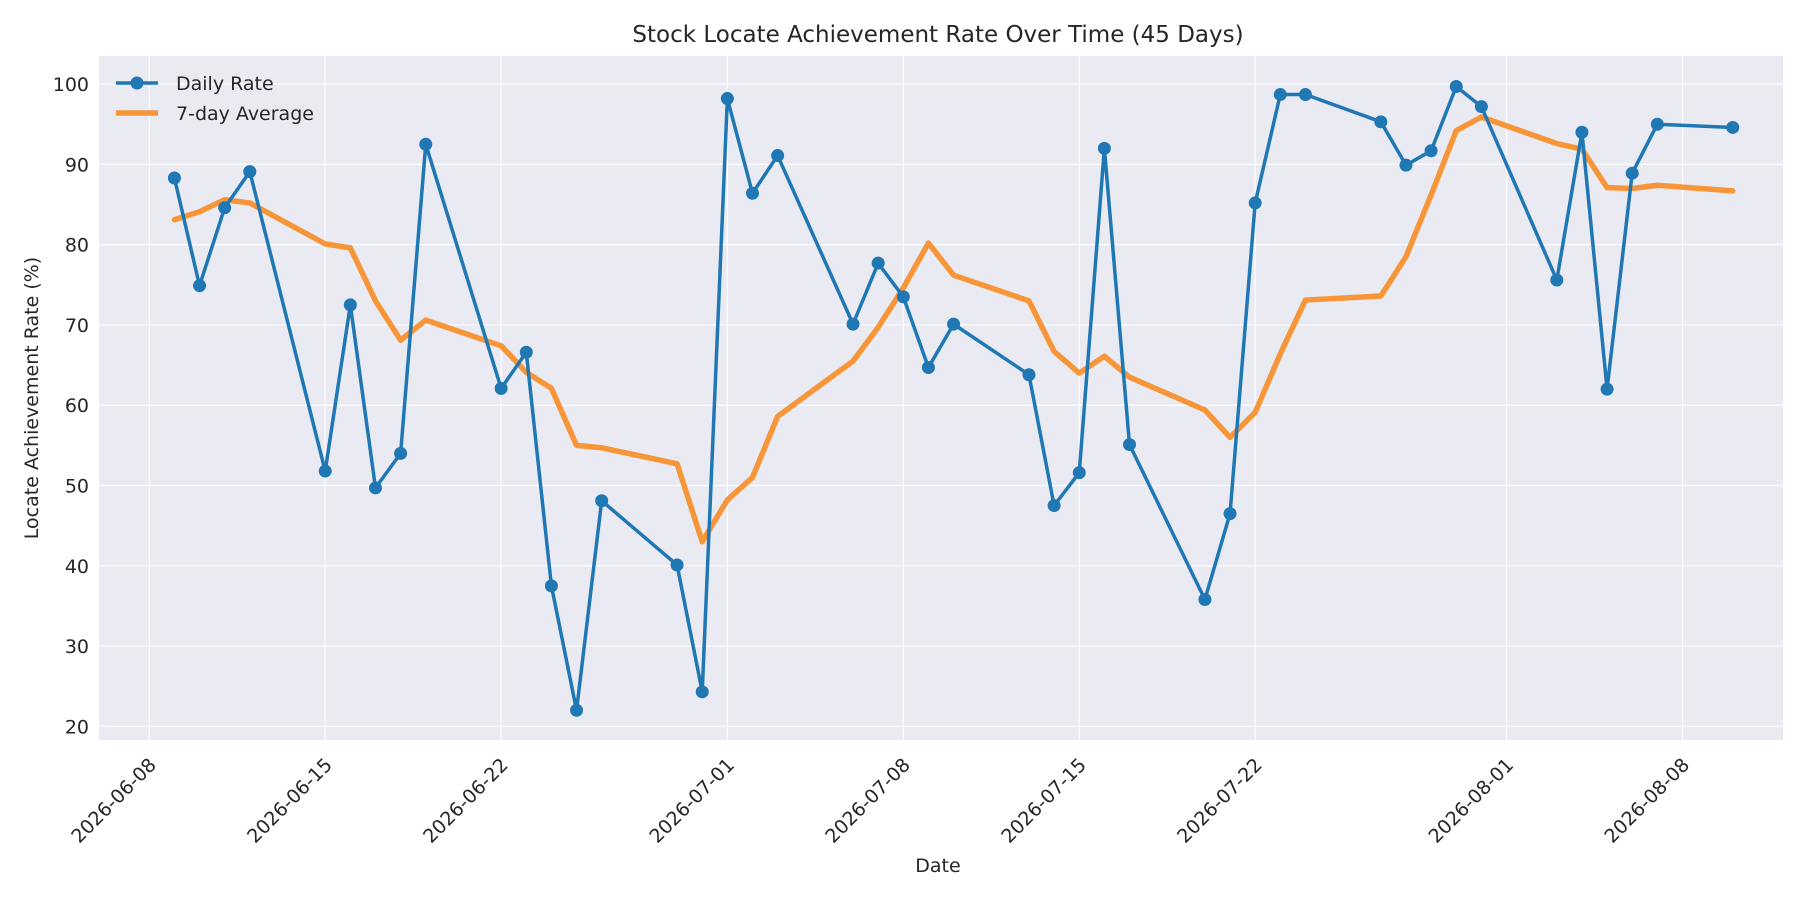 Image resolution: width=1800 pixels, height=900 pixels. Describe the element at coordinates (77, 567) in the screenshot. I see `y-tick-label: 40` at that location.